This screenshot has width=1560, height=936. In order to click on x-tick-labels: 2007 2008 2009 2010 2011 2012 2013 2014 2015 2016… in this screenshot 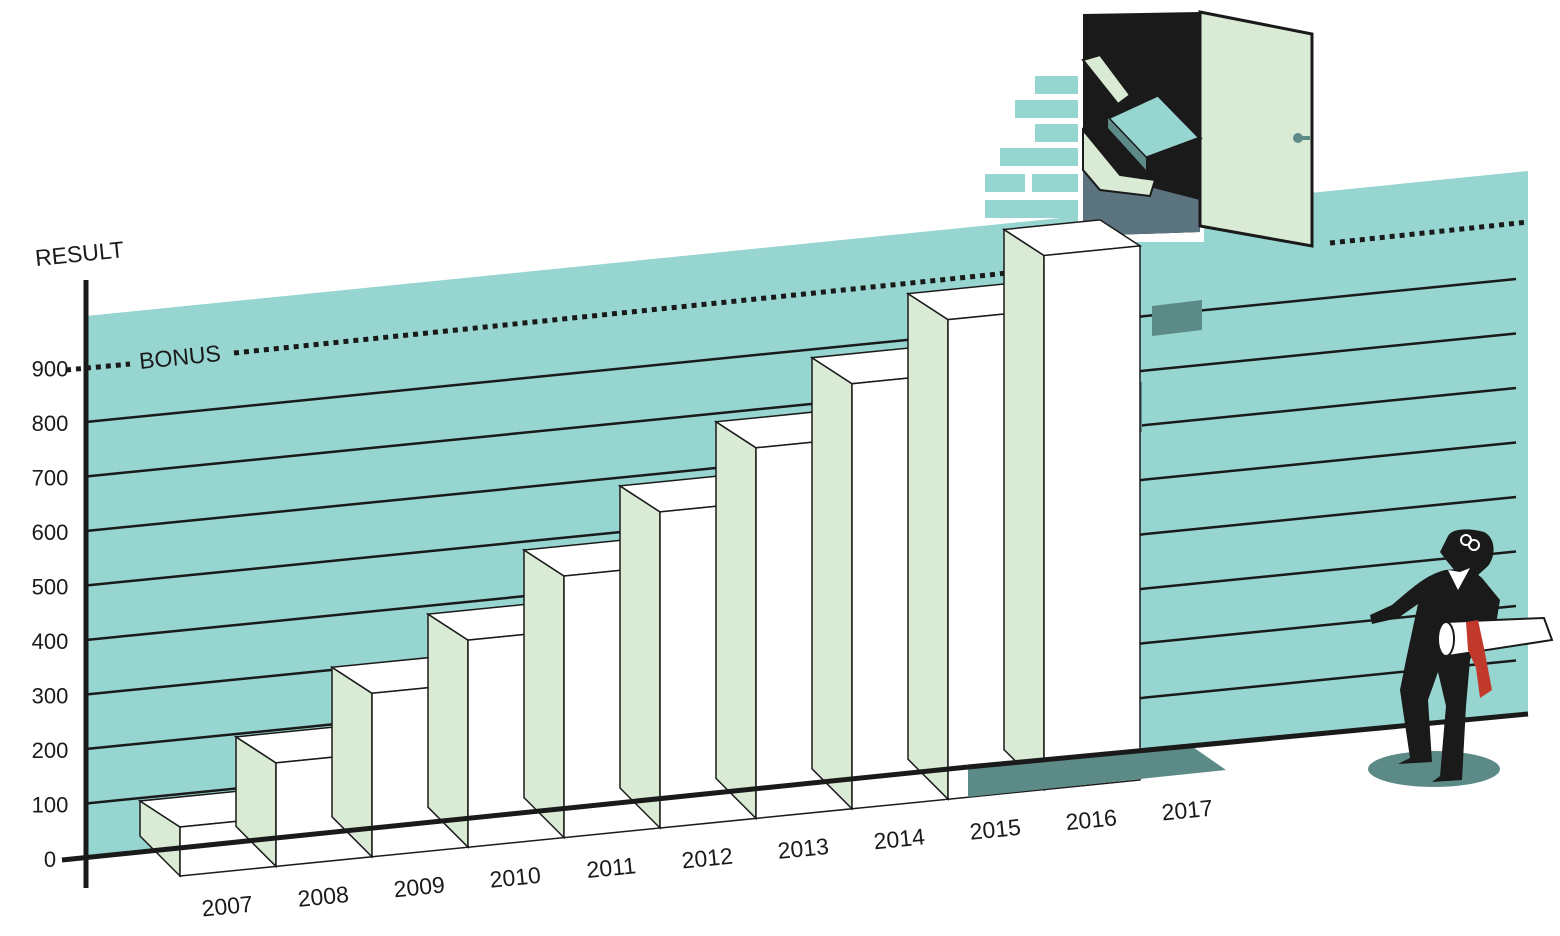, I will do `click(707, 858)`.